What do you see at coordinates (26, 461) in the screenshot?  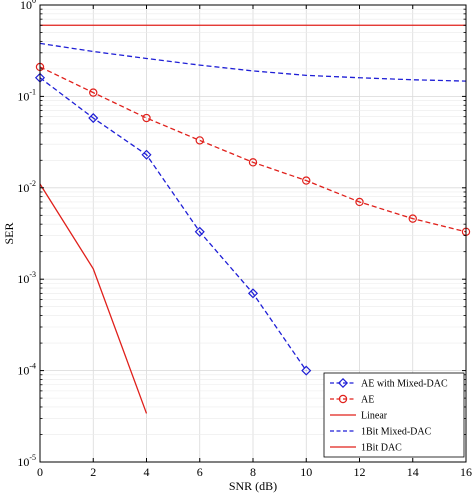 I see `y-tick-label: 10⁻⁵` at bounding box center [26, 461].